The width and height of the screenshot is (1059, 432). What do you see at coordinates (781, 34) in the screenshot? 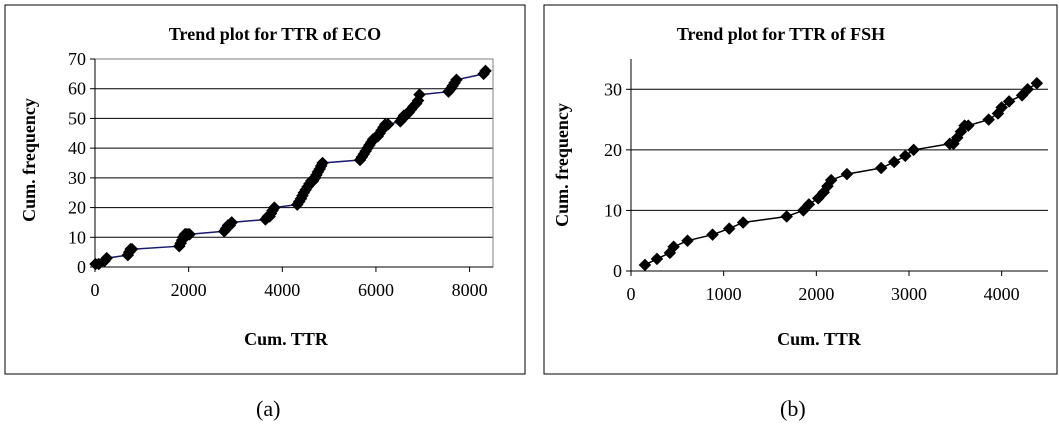
I see `chart-b-title: Trend plot for TTR of FSH` at bounding box center [781, 34].